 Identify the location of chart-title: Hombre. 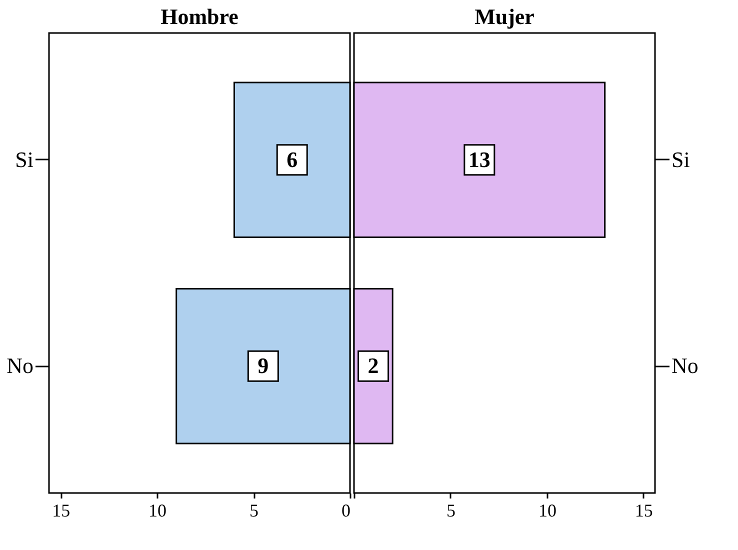
(199, 16).